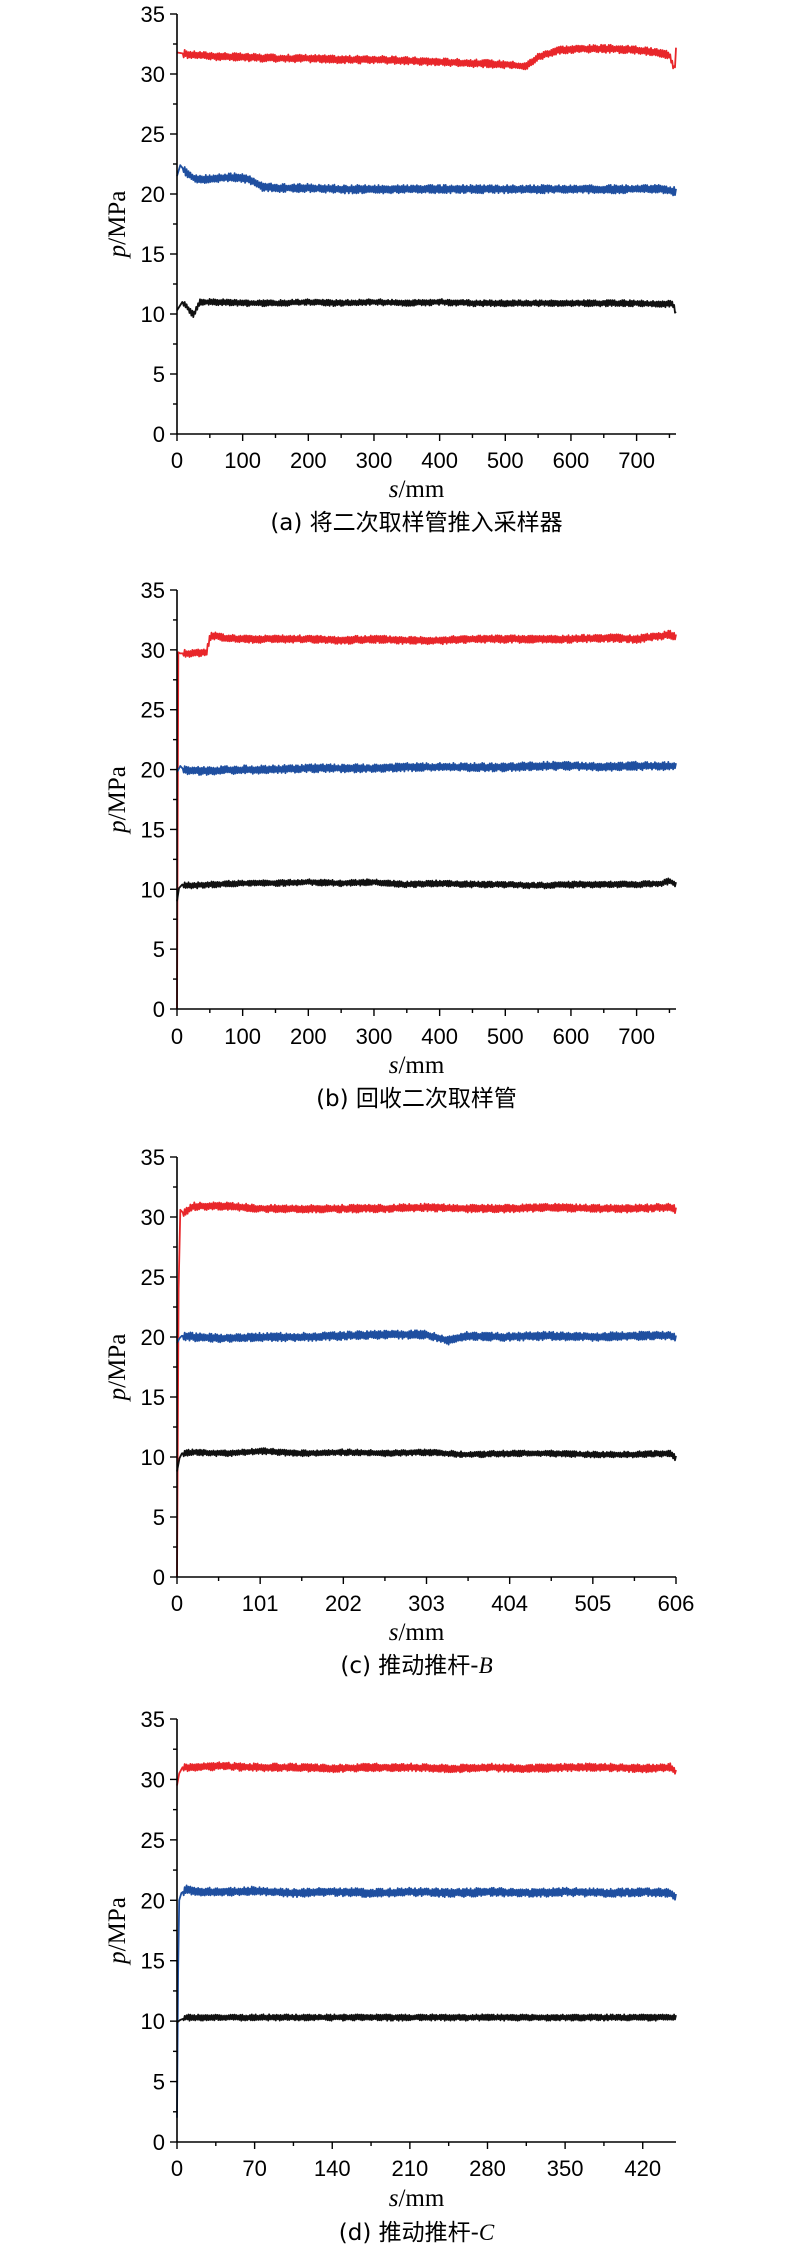 The height and width of the screenshot is (2249, 800). Describe the element at coordinates (487, 2168) in the screenshot. I see `x-tick-label: 280` at that location.